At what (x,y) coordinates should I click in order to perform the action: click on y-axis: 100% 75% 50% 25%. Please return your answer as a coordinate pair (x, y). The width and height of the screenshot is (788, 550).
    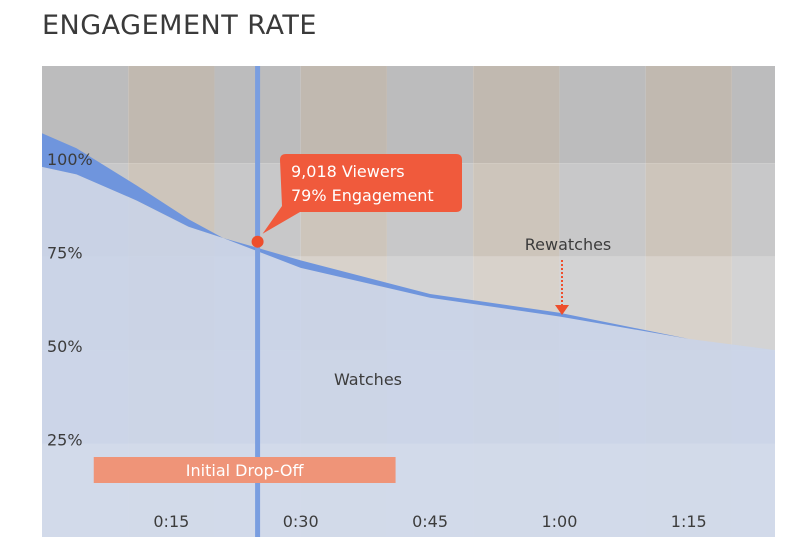
    Looking at the image, I should click on (70, 299).